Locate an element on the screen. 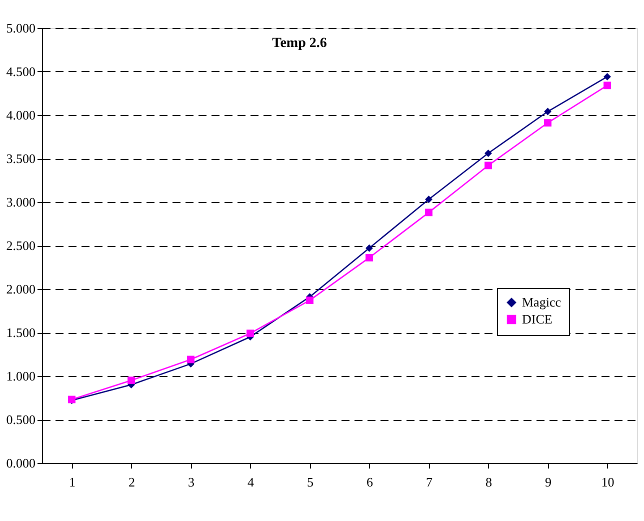 This screenshot has height=521, width=644. y-tick-label: 4.000 is located at coordinates (21, 115).